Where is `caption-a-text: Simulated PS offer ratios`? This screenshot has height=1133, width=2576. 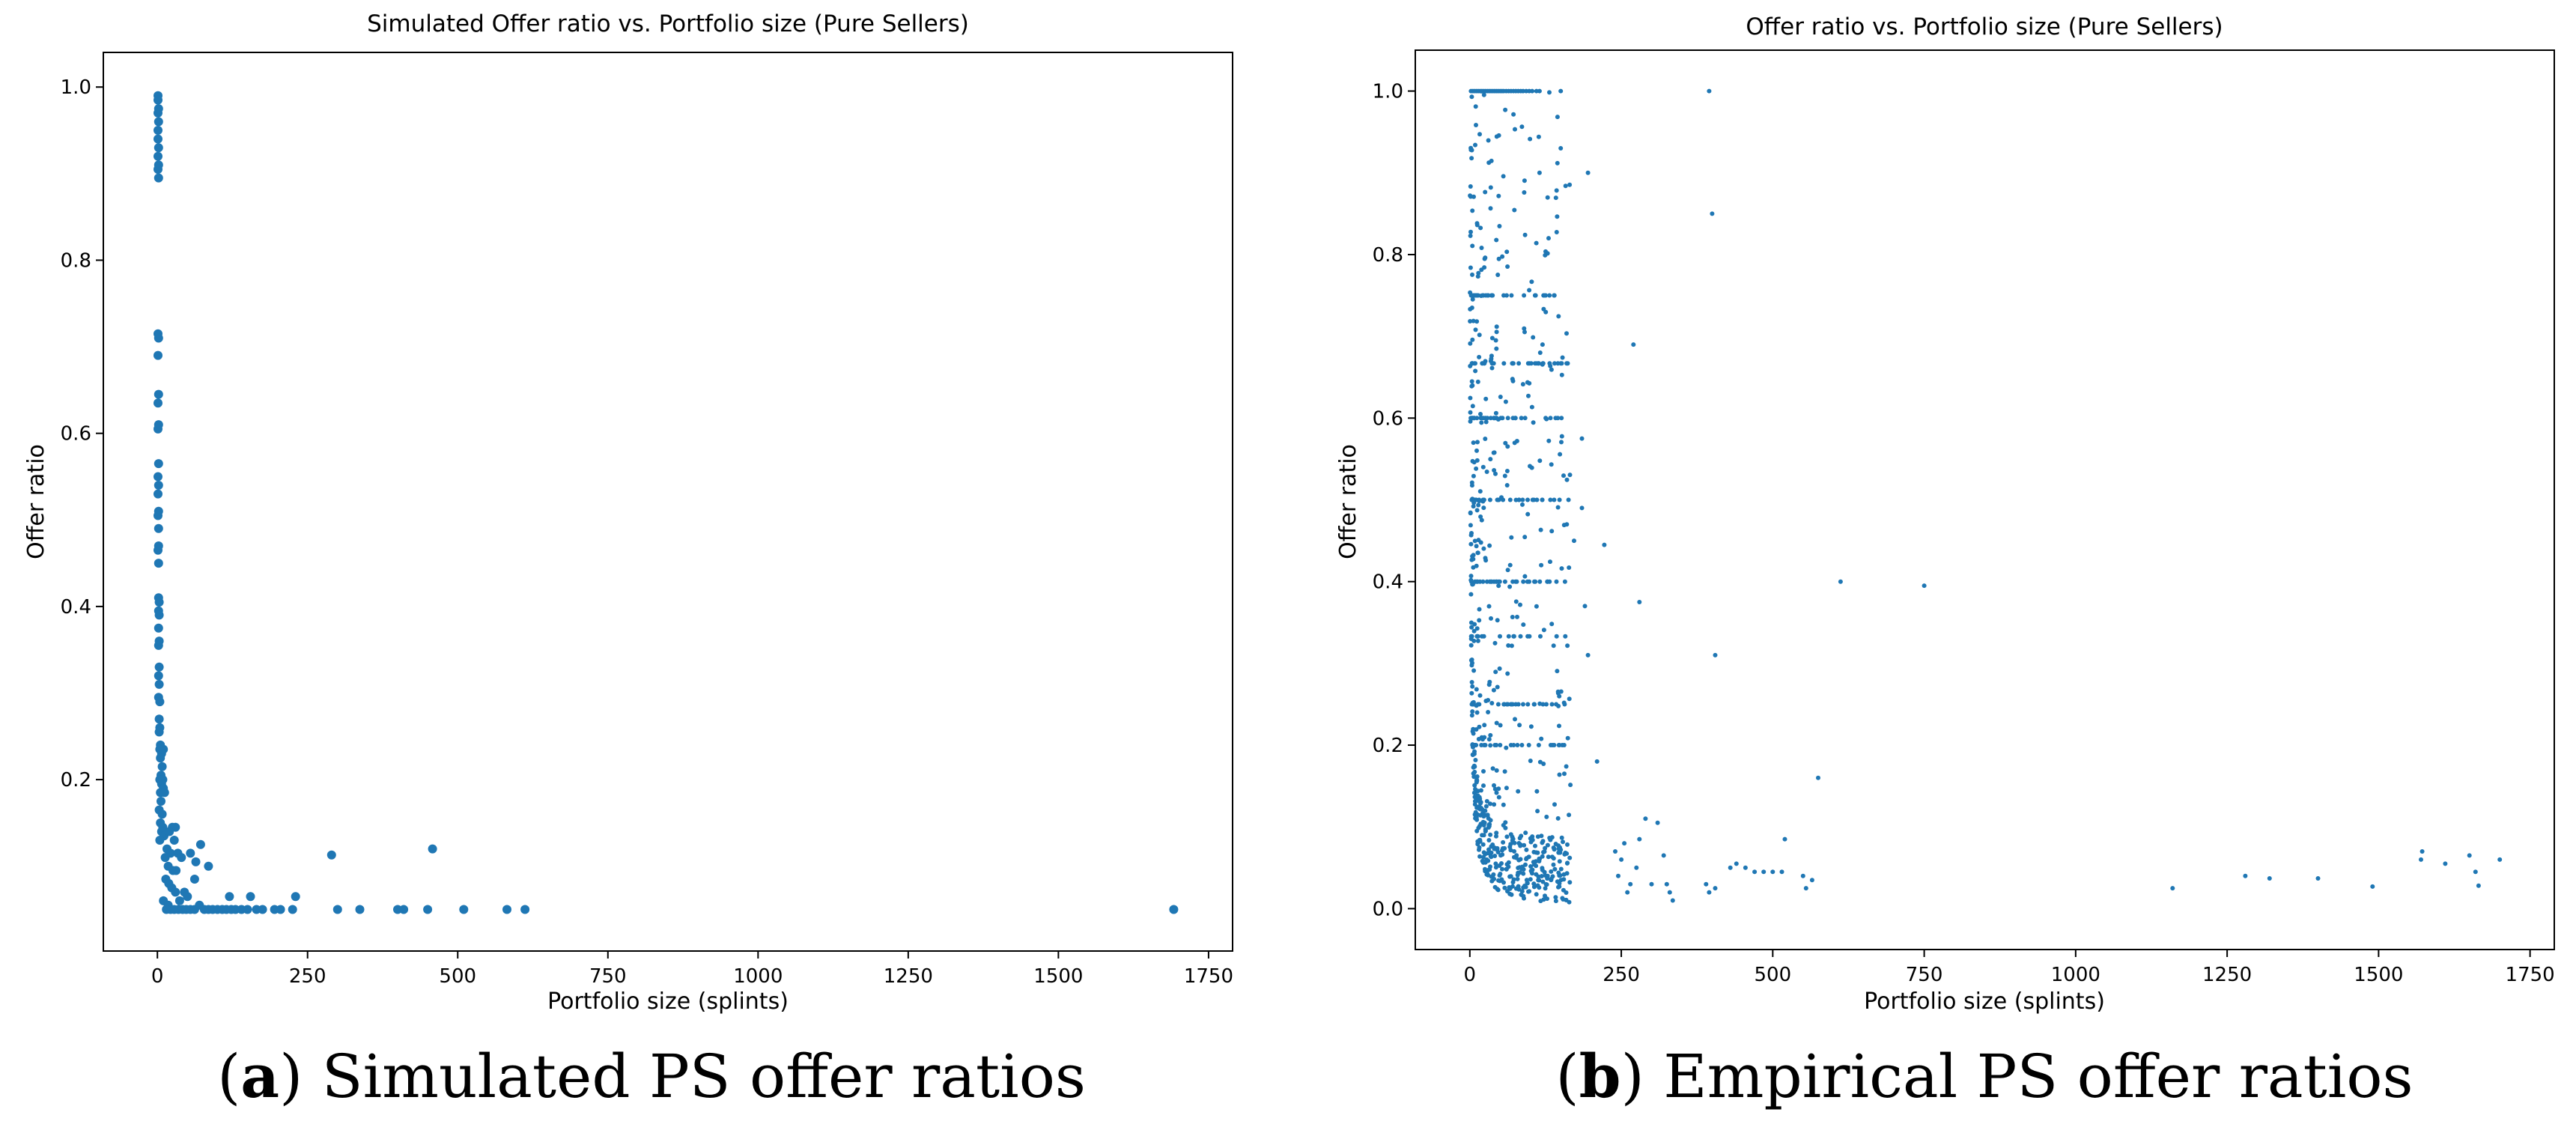
caption-a-text: Simulated PS offer ratios is located at coordinates (694, 1076).